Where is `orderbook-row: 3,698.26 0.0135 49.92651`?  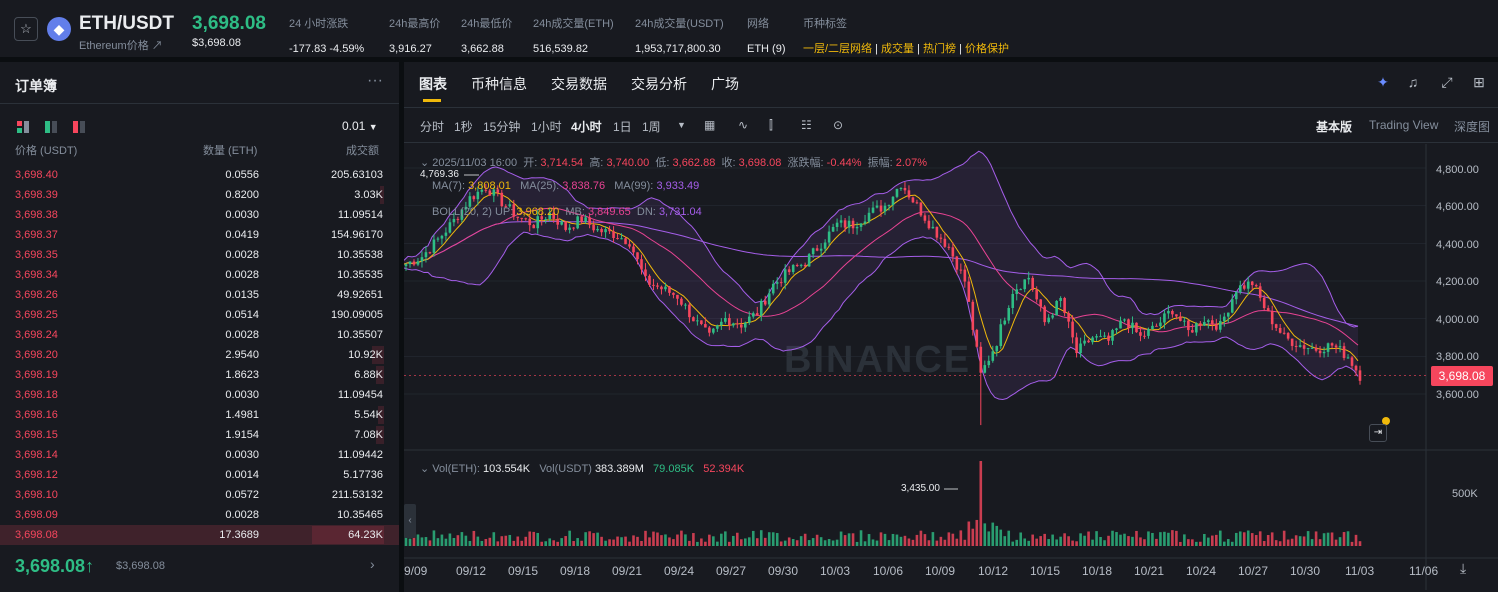 orderbook-row: 3,698.26 0.0135 49.92651 is located at coordinates (199, 295).